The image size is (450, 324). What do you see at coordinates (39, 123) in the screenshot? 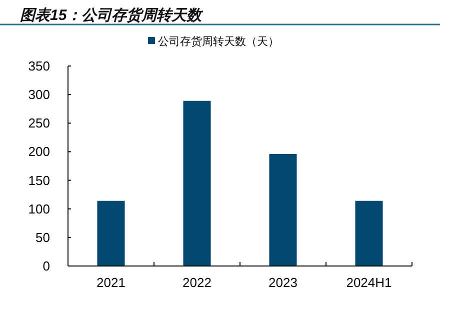
I see `y-tick-label: 250` at bounding box center [39, 123].